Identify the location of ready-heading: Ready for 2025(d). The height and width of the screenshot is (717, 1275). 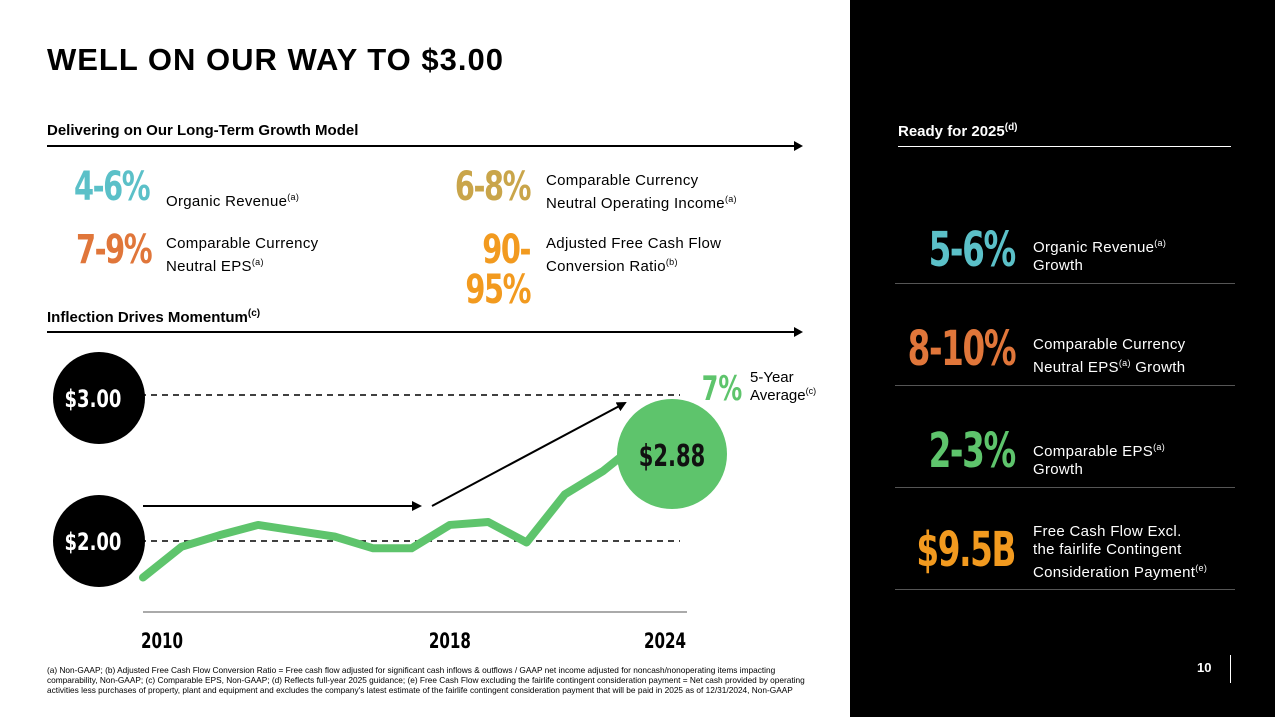
(958, 131).